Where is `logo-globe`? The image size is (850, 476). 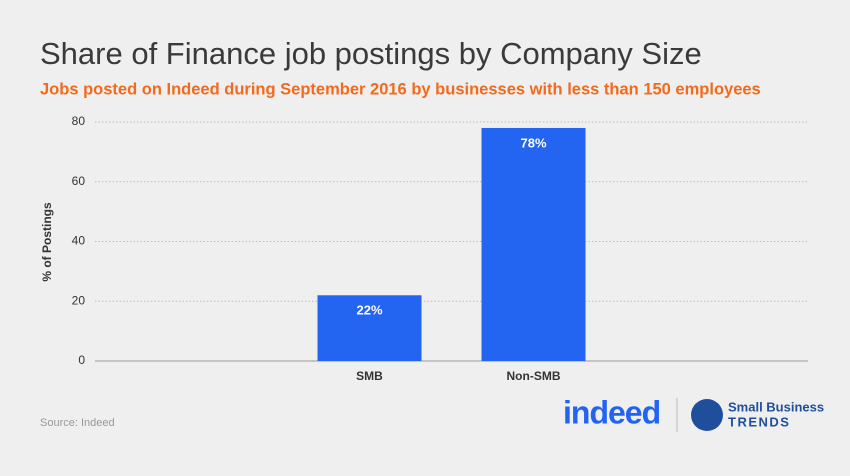
logo-globe is located at coordinates (707, 415).